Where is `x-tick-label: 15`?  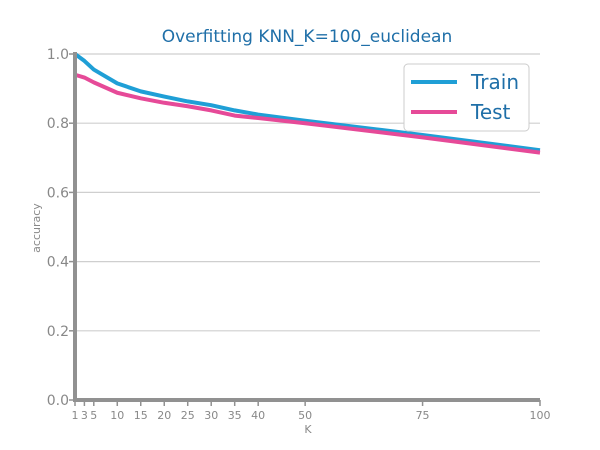
x-tick-label: 15 is located at coordinates (141, 415).